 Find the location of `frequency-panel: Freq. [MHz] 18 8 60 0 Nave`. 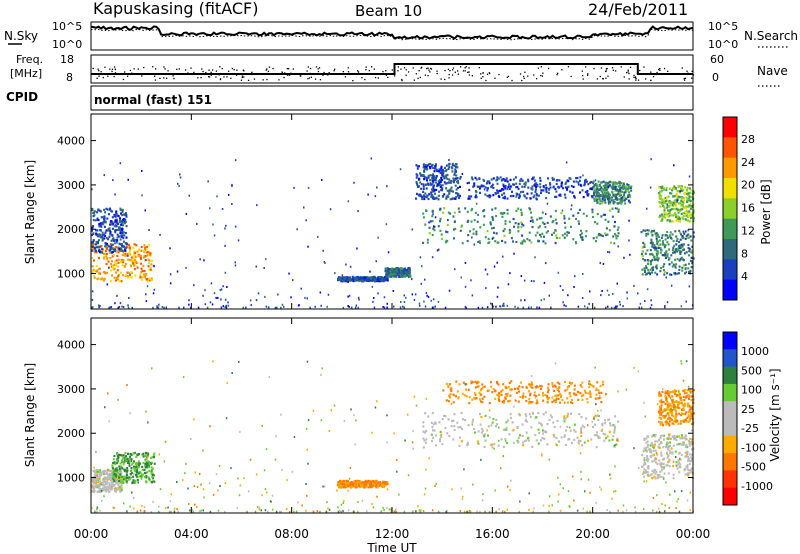

frequency-panel: Freq. [MHz] 18 8 60 0 Nave is located at coordinates (399, 70).